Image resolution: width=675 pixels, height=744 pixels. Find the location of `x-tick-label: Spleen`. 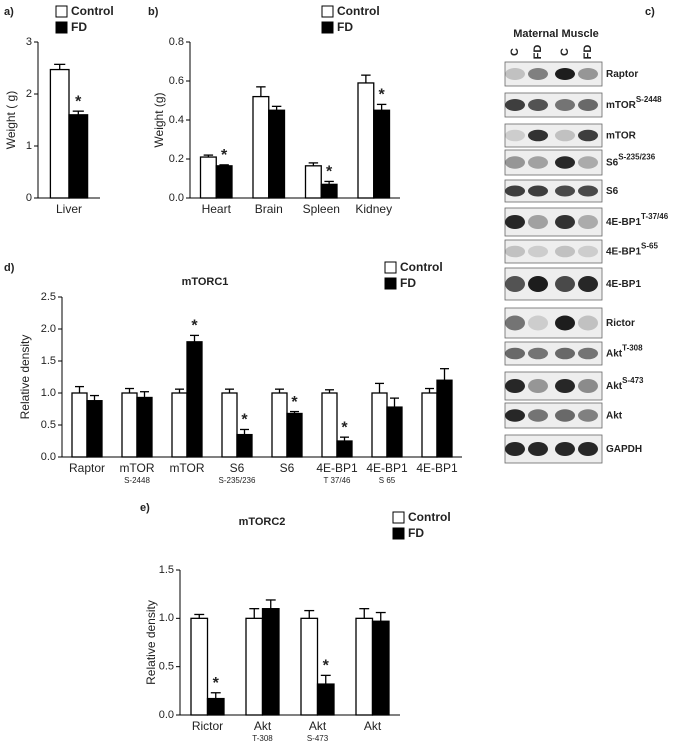

x-tick-label: Spleen is located at coordinates (321, 209).